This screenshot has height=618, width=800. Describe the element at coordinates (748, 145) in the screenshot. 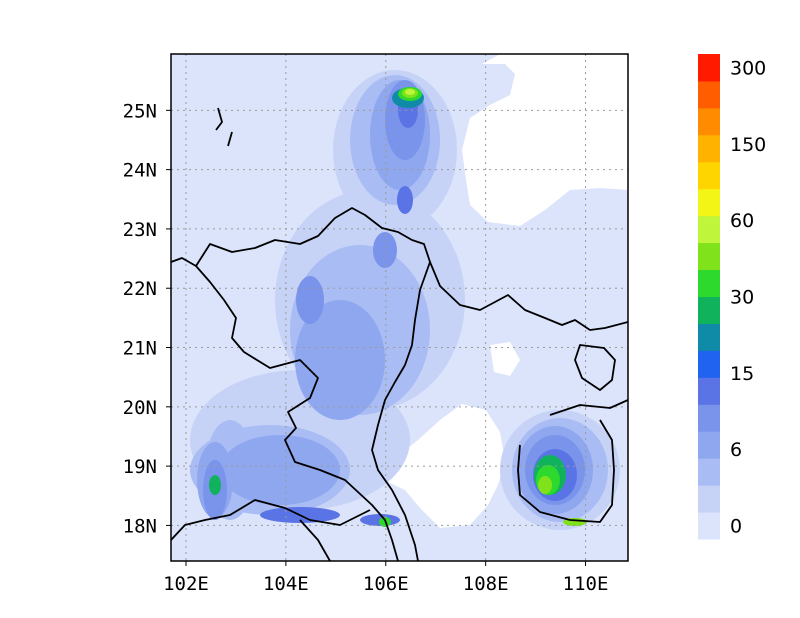

I see `colorbar-label: 150` at that location.